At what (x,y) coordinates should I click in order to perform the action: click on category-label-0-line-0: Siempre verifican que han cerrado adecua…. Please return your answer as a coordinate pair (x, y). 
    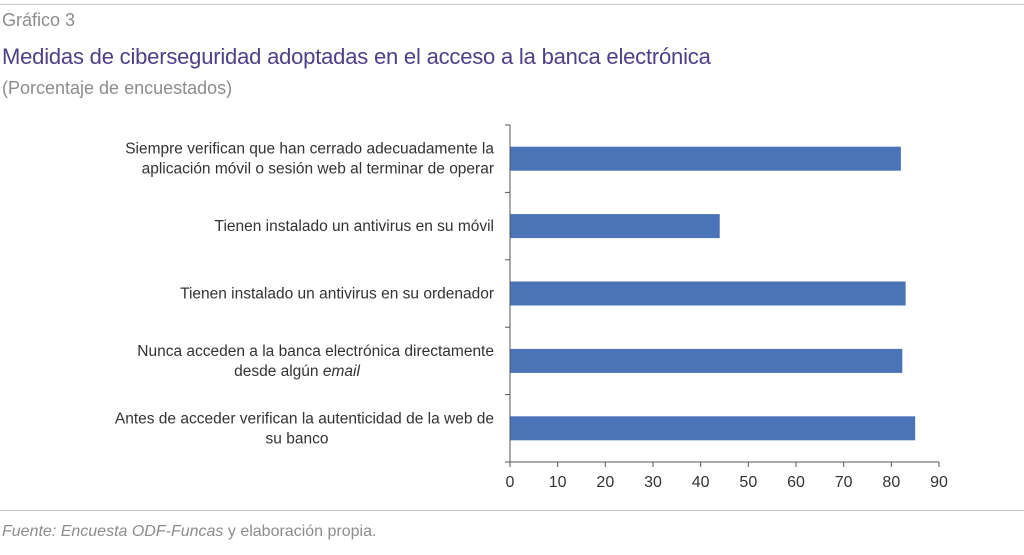
    Looking at the image, I should click on (309, 149).